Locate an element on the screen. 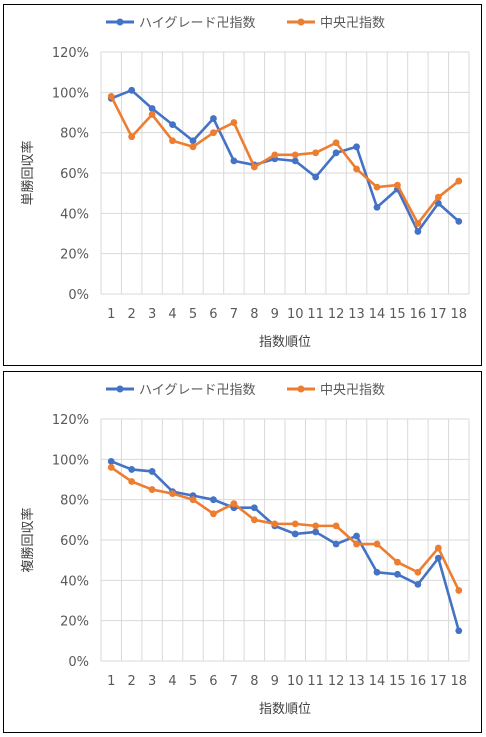 This screenshot has width=486, height=737. x-tick-label: 12 is located at coordinates (336, 681).